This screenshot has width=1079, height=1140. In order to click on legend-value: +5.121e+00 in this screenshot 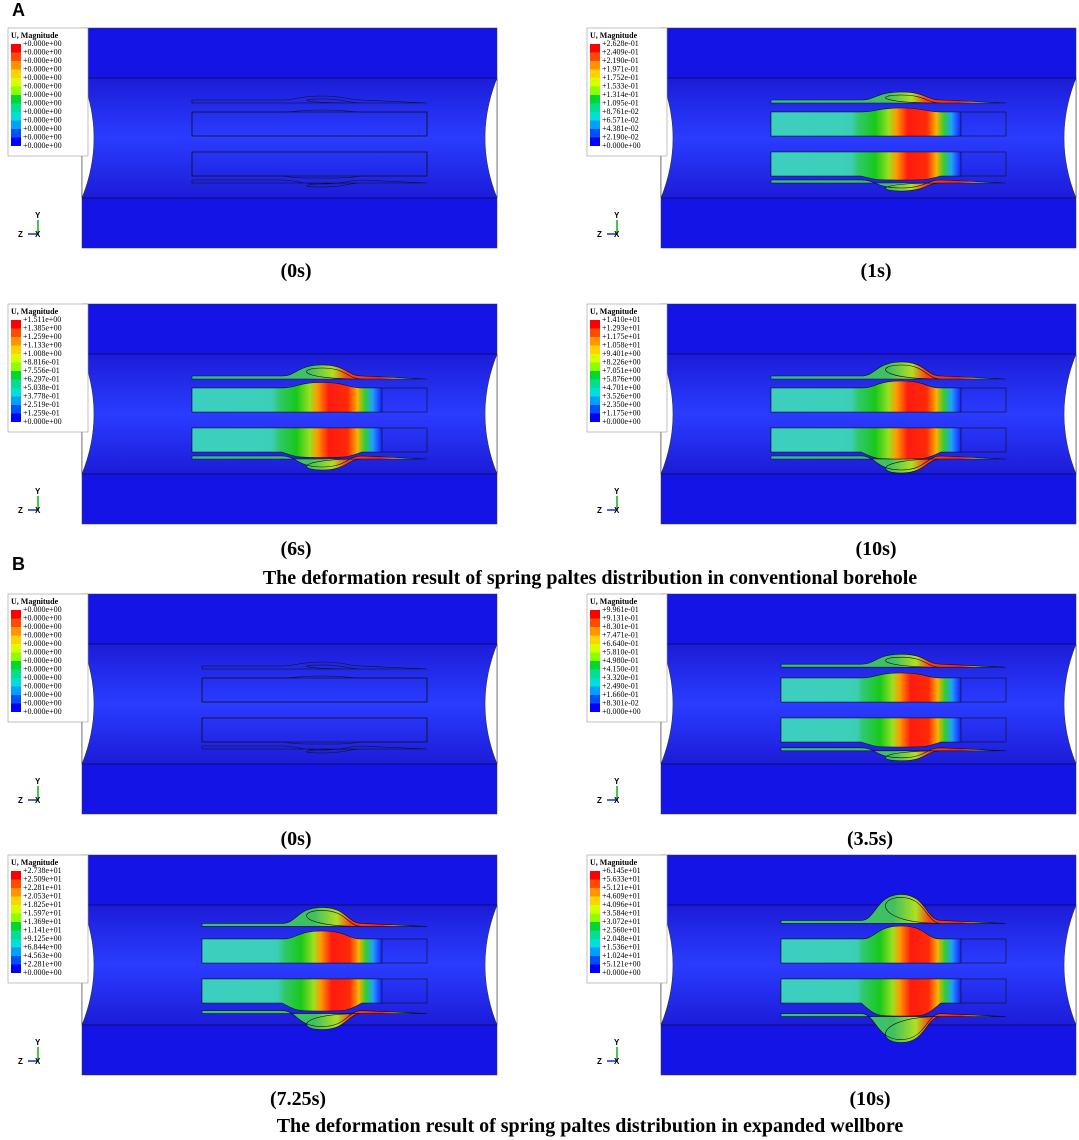, I will do `click(621, 964)`.